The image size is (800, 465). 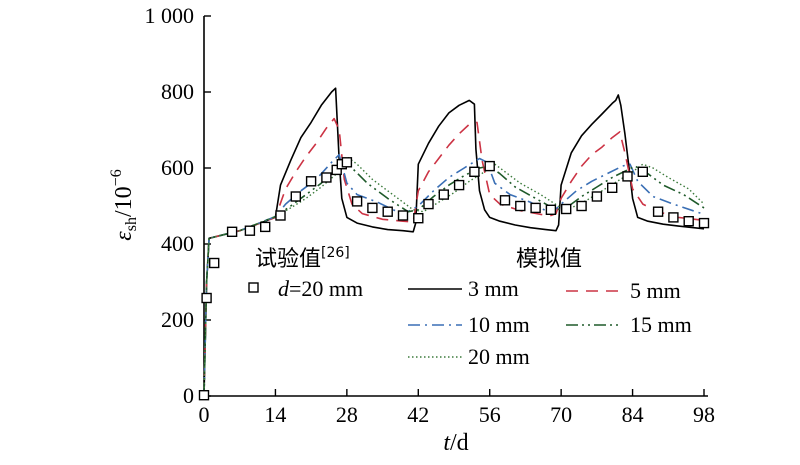 What do you see at coordinates (302, 258) in the screenshot?
I see `legend-test-title: 试验值[26]` at bounding box center [302, 258].